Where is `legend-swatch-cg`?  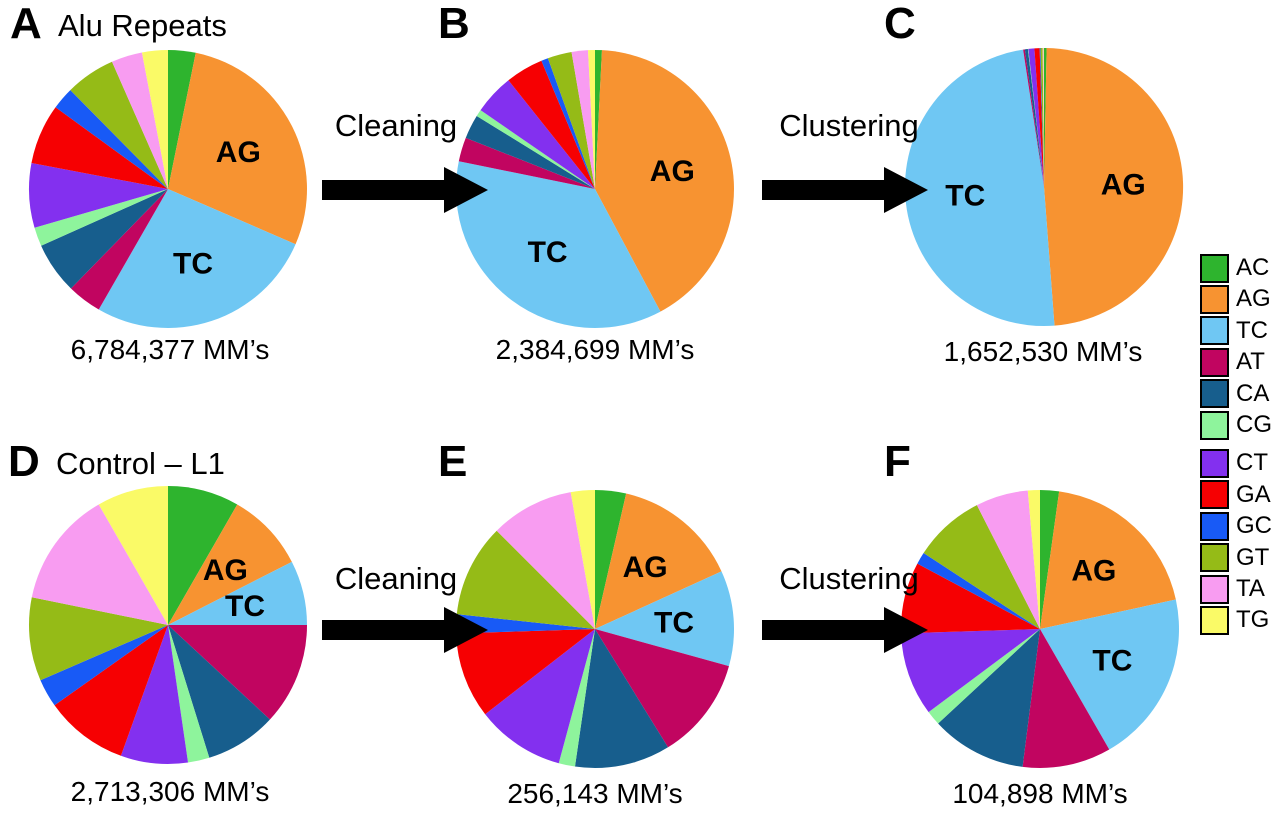 legend-swatch-cg is located at coordinates (1214, 425).